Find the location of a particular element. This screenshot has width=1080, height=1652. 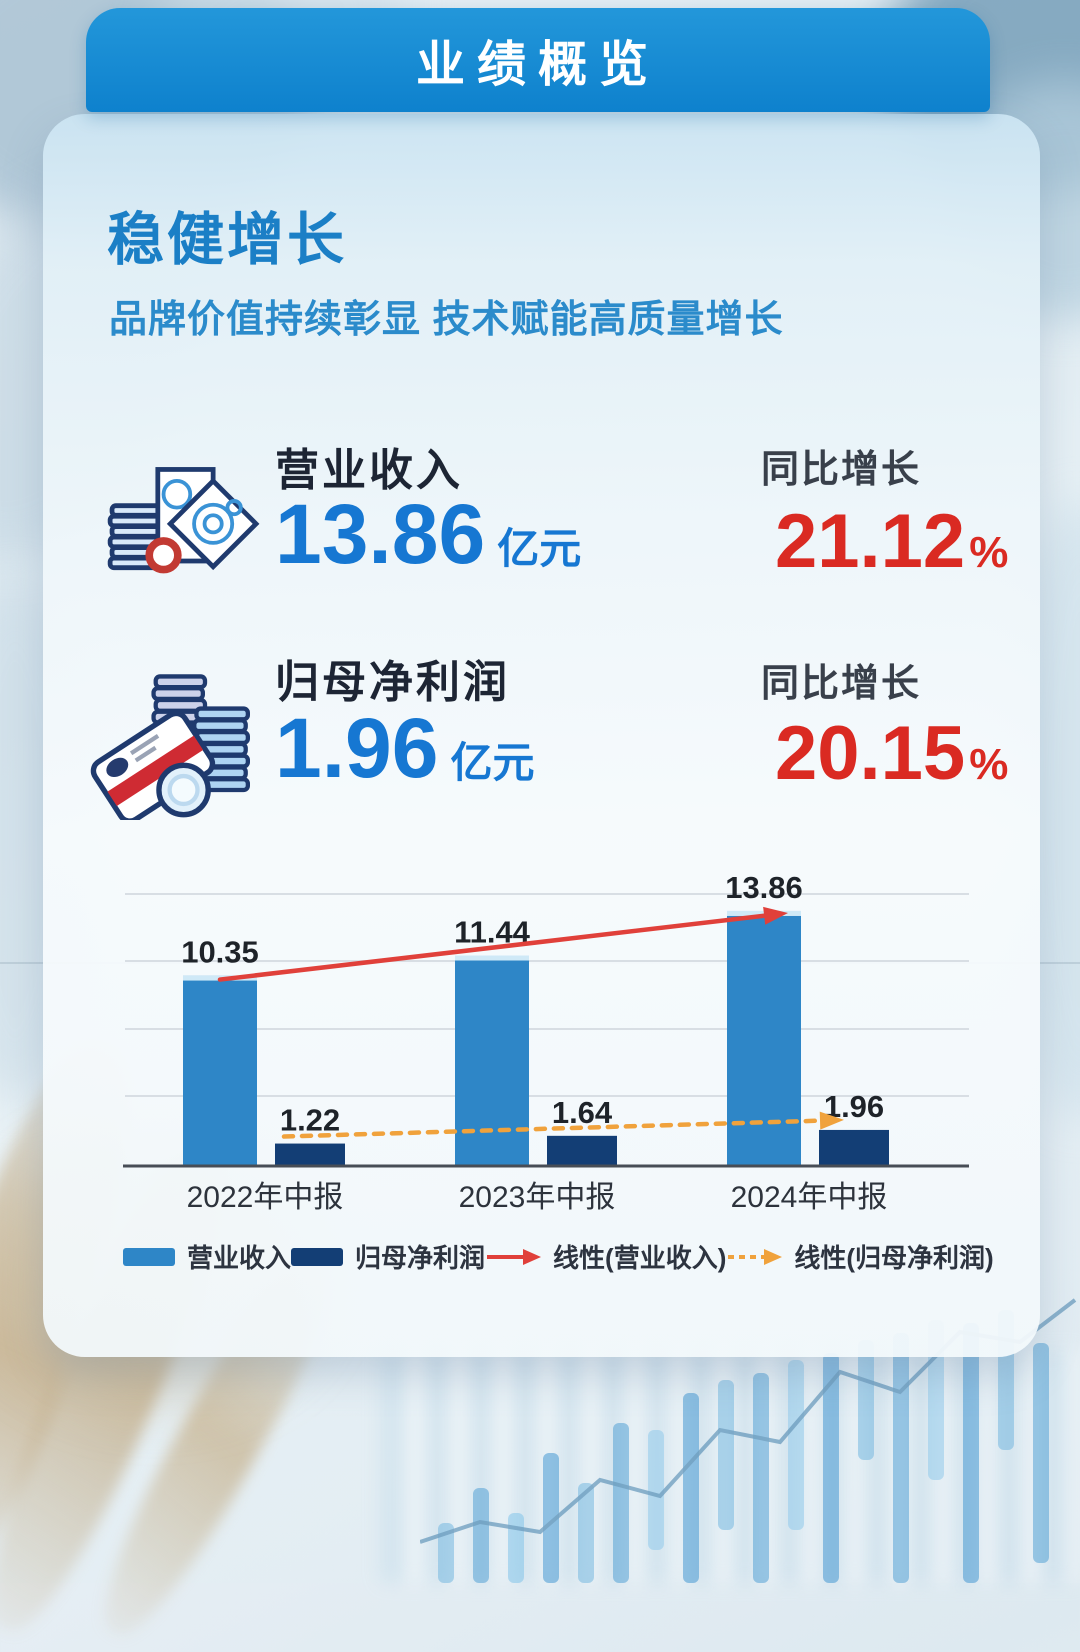

legend-item-revenue-trend: 线性(营业收入) is located at coordinates (605, 1256).